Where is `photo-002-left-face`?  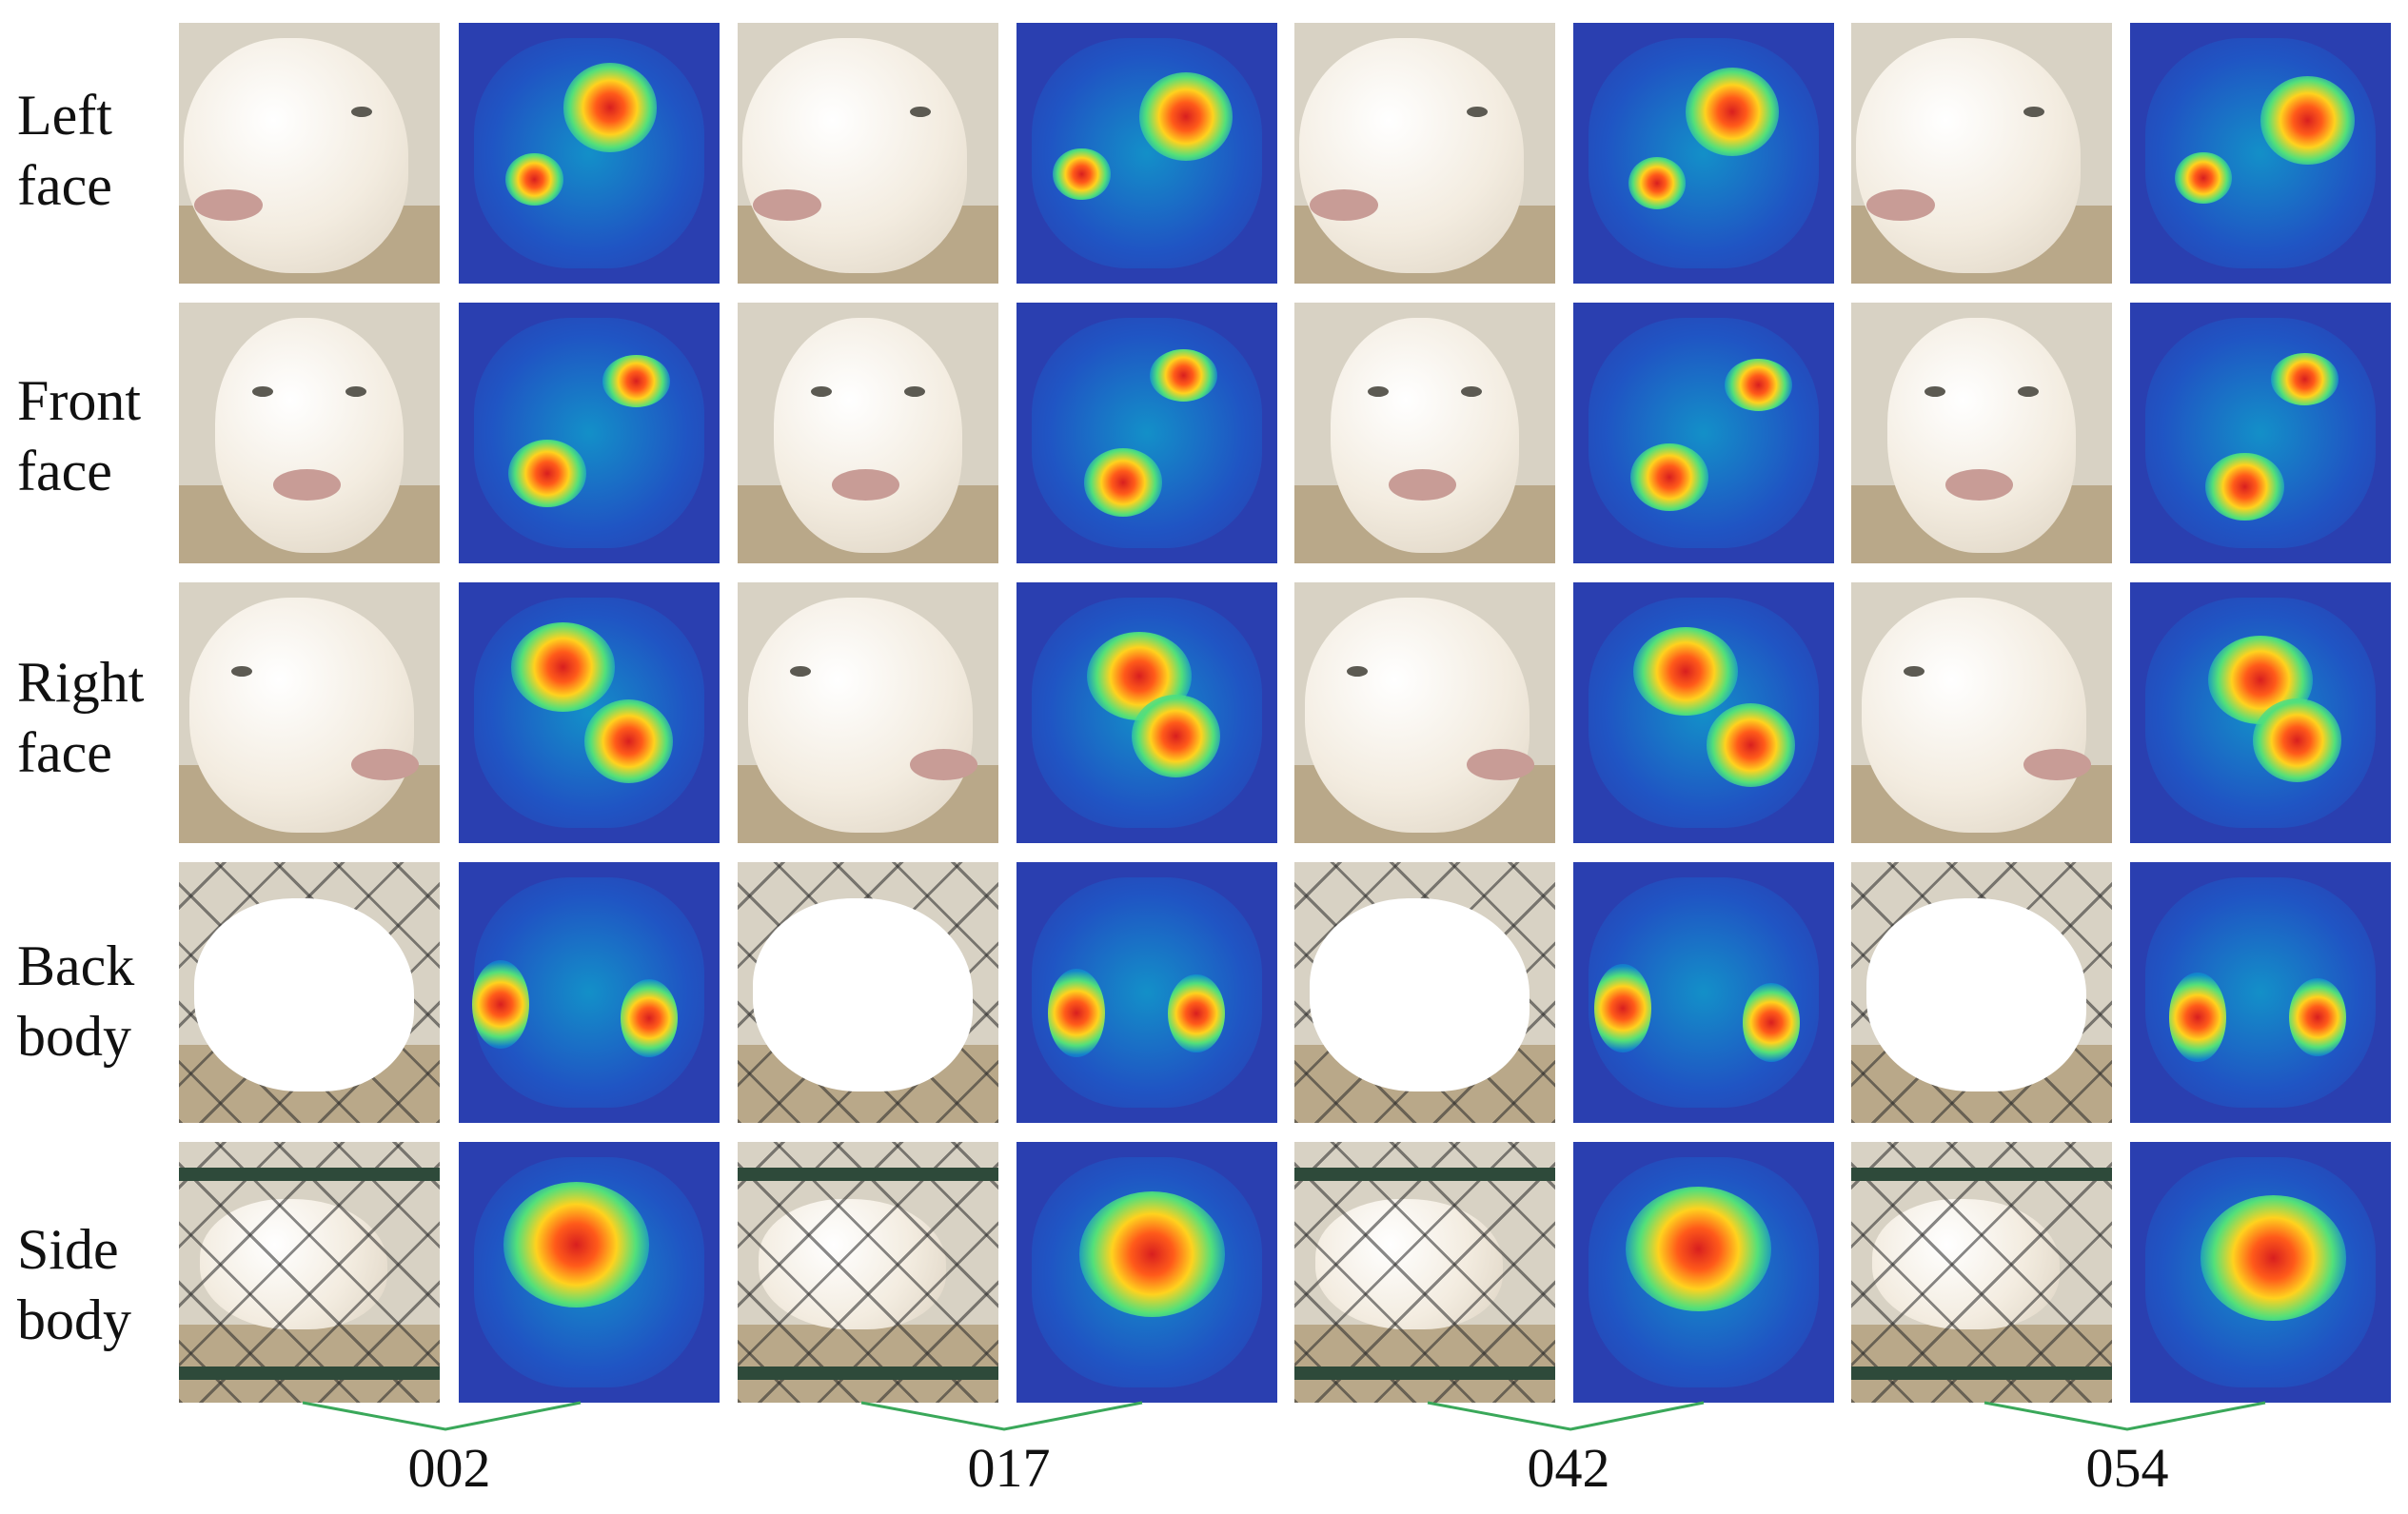
photo-002-left-face is located at coordinates (309, 153).